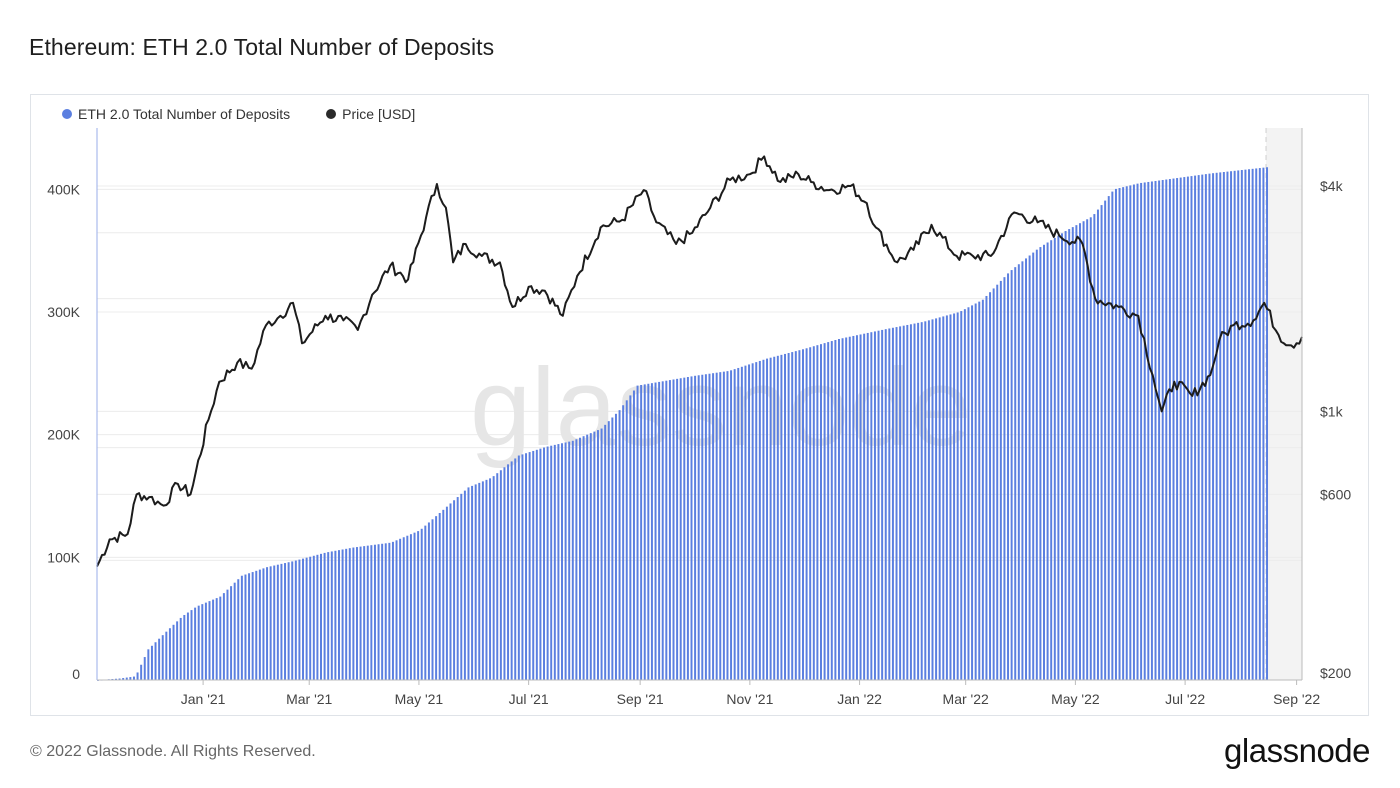 Image resolution: width=1400 pixels, height=788 pixels. What do you see at coordinates (331, 114) in the screenshot?
I see `legend-dot-price` at bounding box center [331, 114].